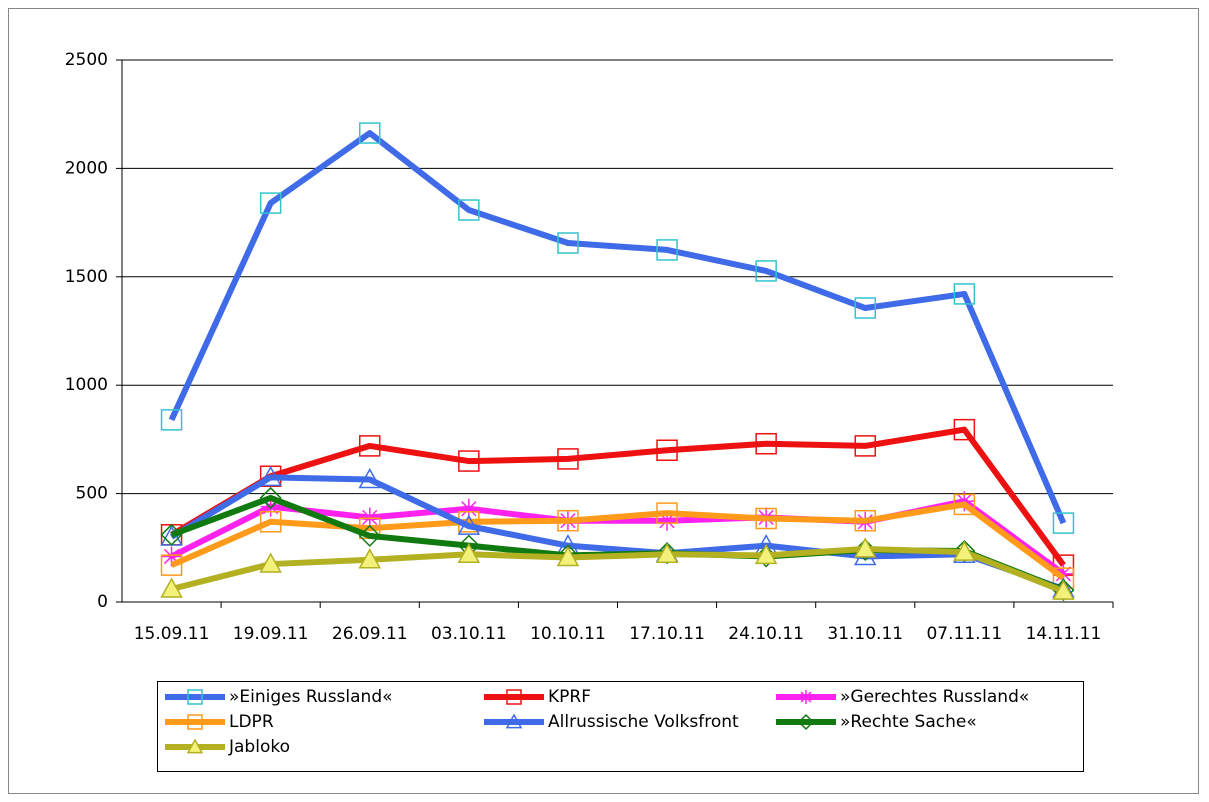  What do you see at coordinates (86, 385) in the screenshot?
I see `y-tick-label: 1000` at bounding box center [86, 385].